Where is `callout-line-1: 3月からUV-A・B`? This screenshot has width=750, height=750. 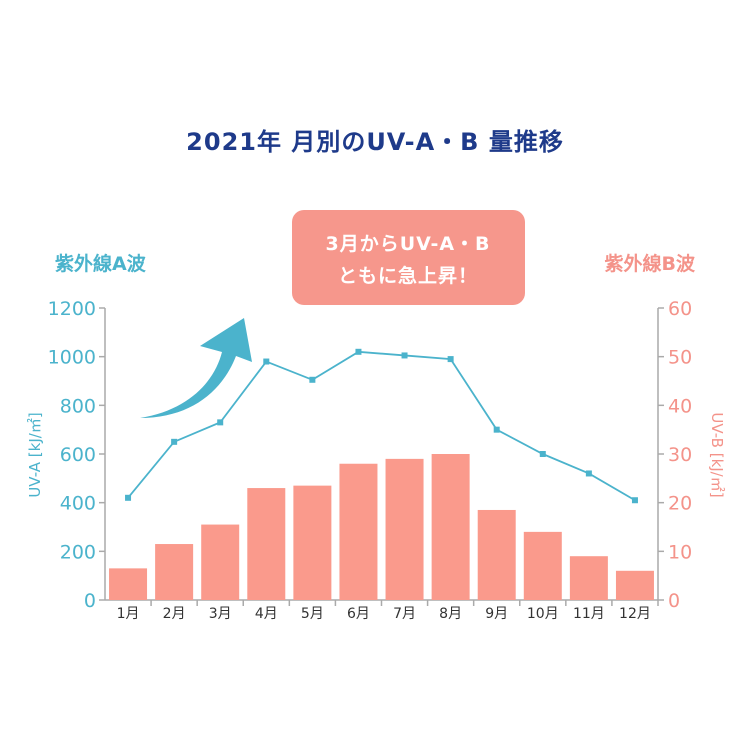 callout-line-1: 3月からUV-A・B is located at coordinates (407, 244).